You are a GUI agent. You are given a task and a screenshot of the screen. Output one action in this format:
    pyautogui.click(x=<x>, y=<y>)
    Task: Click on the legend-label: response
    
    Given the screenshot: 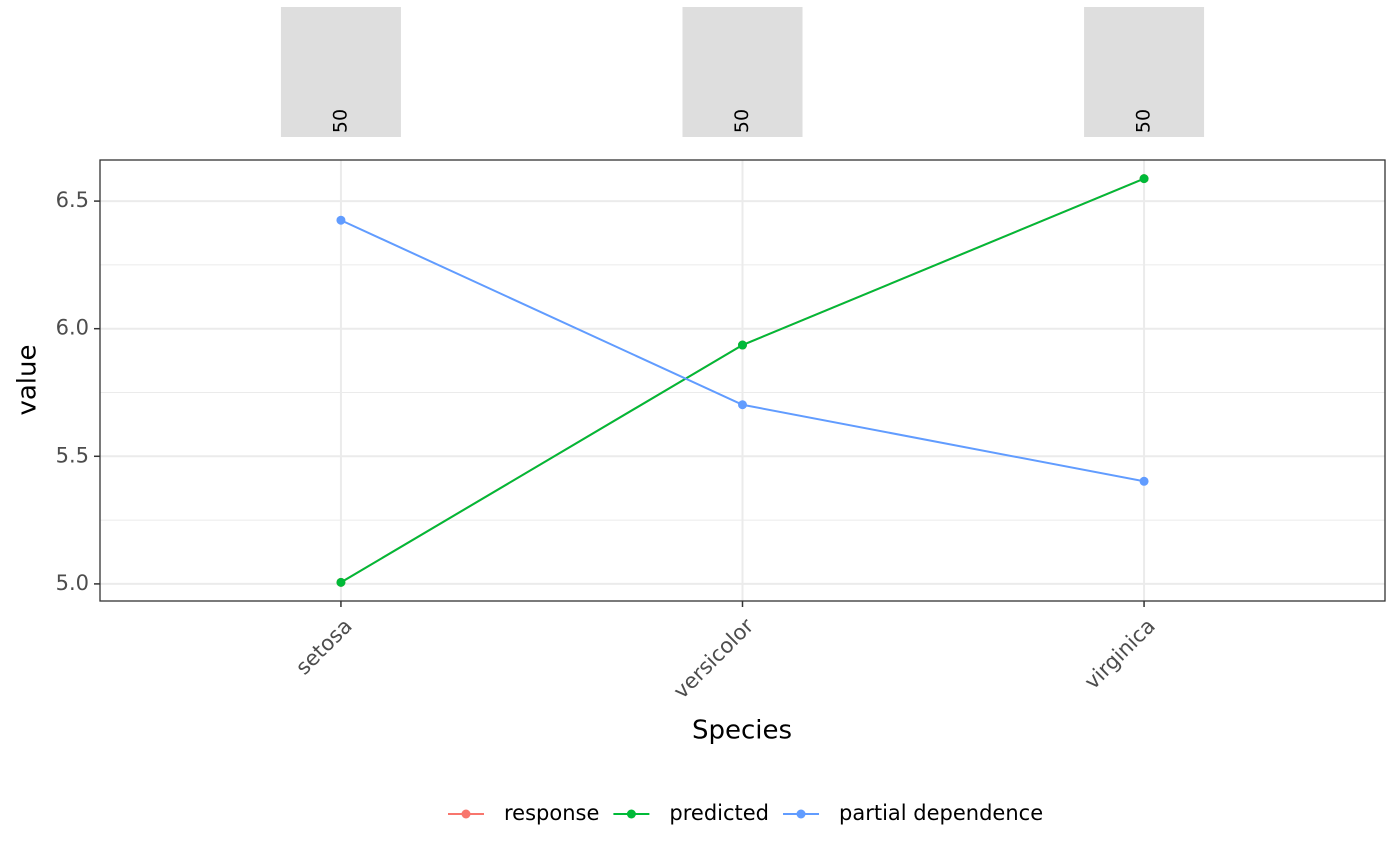 What is the action you would take?
    pyautogui.click(x=551, y=813)
    